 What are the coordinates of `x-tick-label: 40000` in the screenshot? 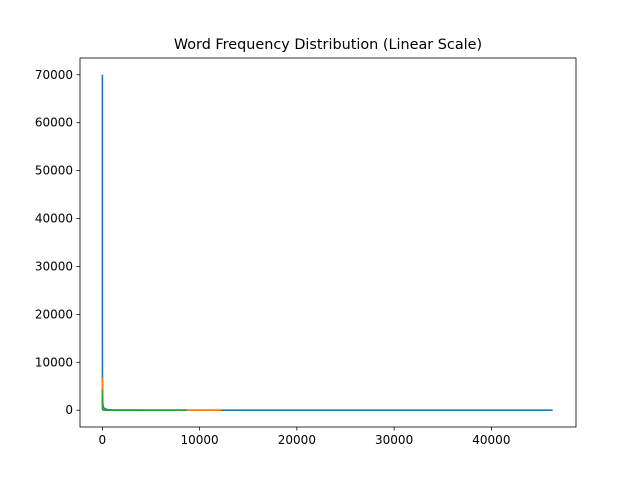 It's located at (491, 440).